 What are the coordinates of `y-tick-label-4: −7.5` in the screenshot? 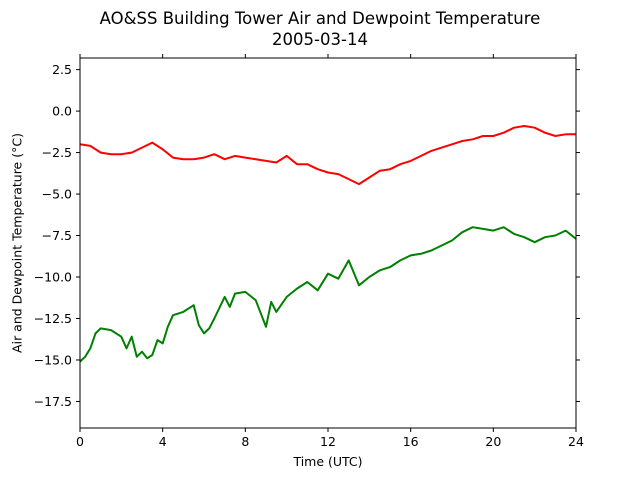 It's located at (57, 235).